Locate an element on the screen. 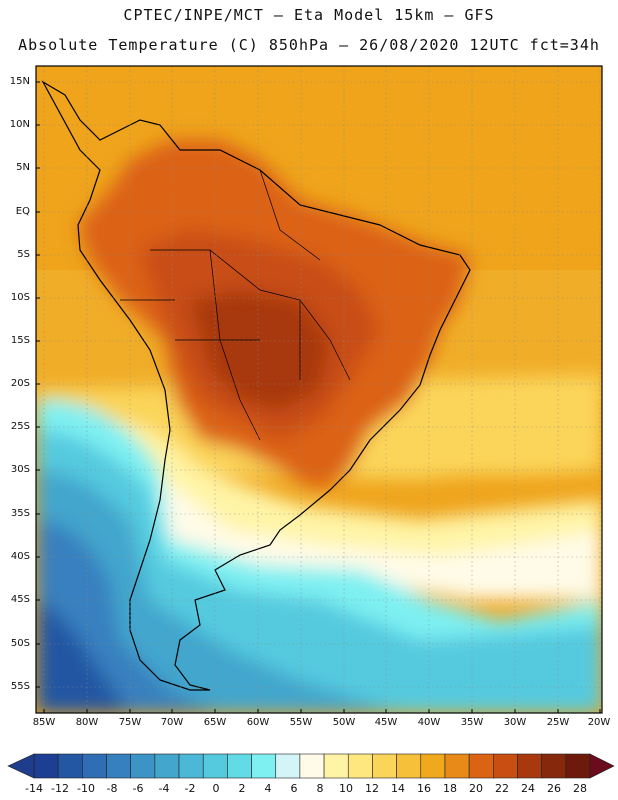  lat-label: 25S is located at coordinates (20, 426).